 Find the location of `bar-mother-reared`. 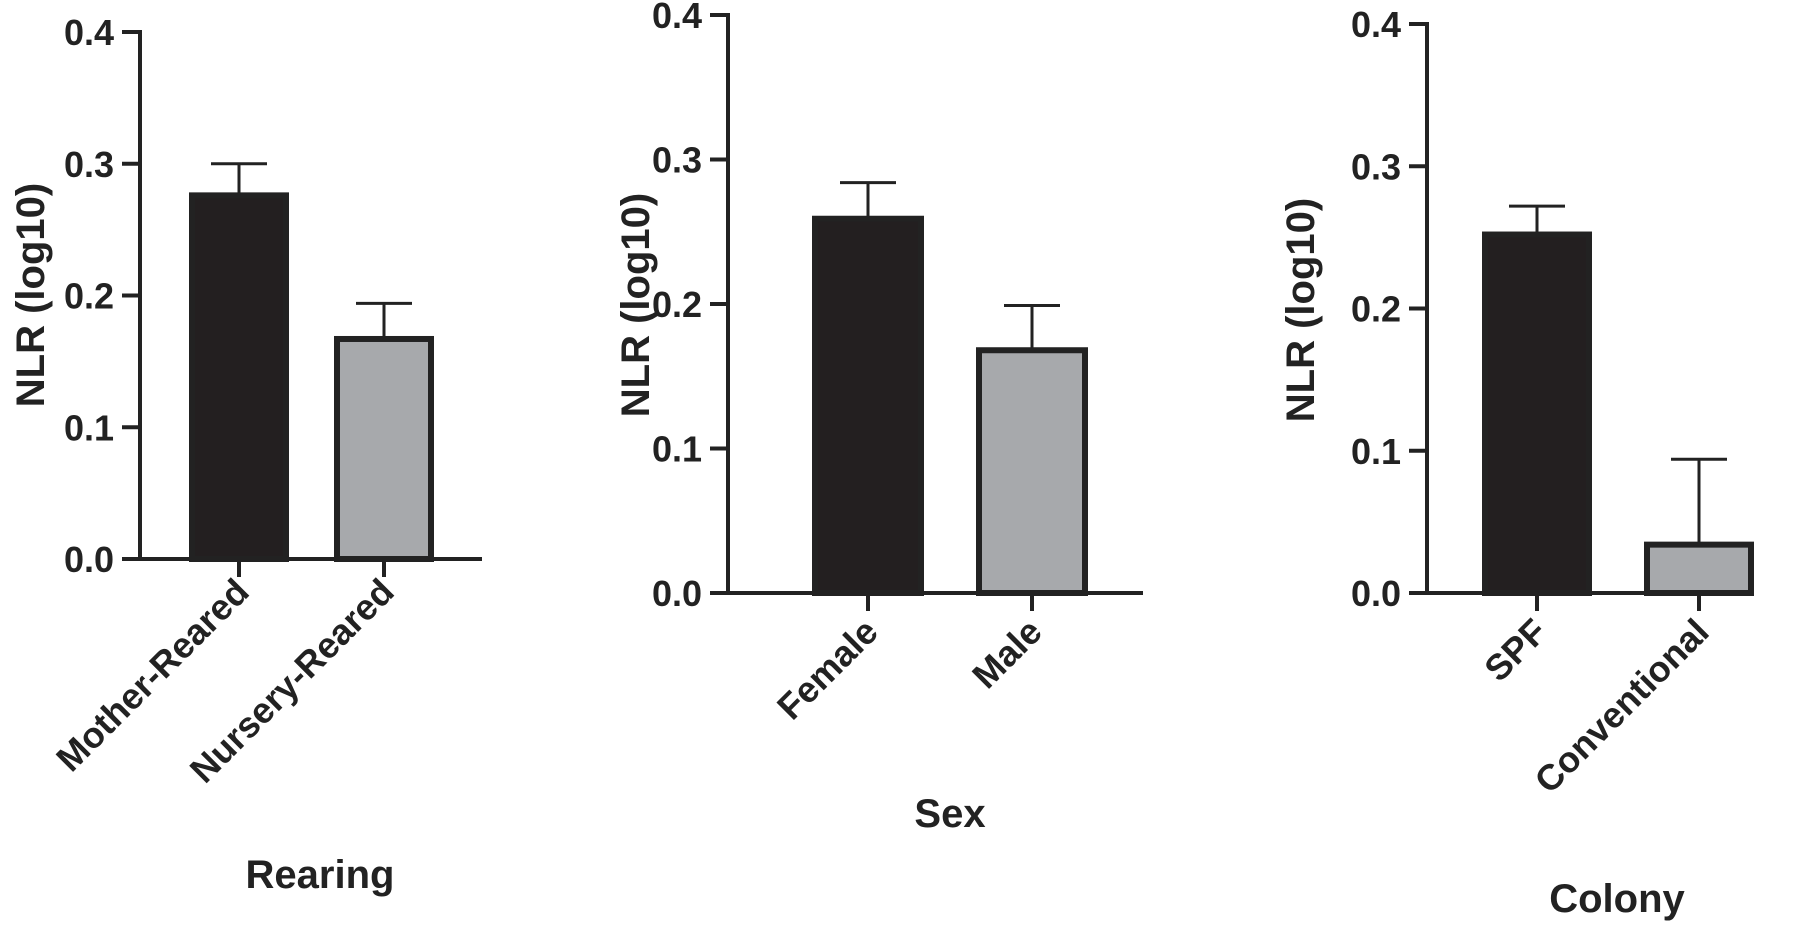

bar-mother-reared is located at coordinates (239, 377).